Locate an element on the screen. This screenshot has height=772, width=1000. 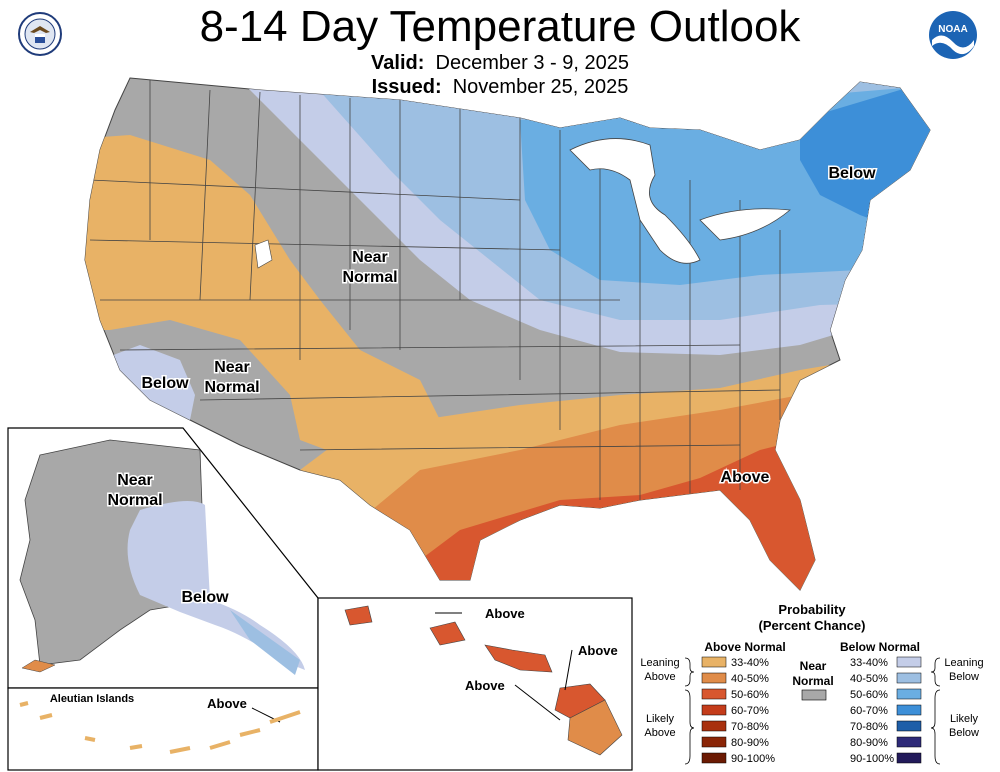
great-lakes is located at coordinates (680, 201).